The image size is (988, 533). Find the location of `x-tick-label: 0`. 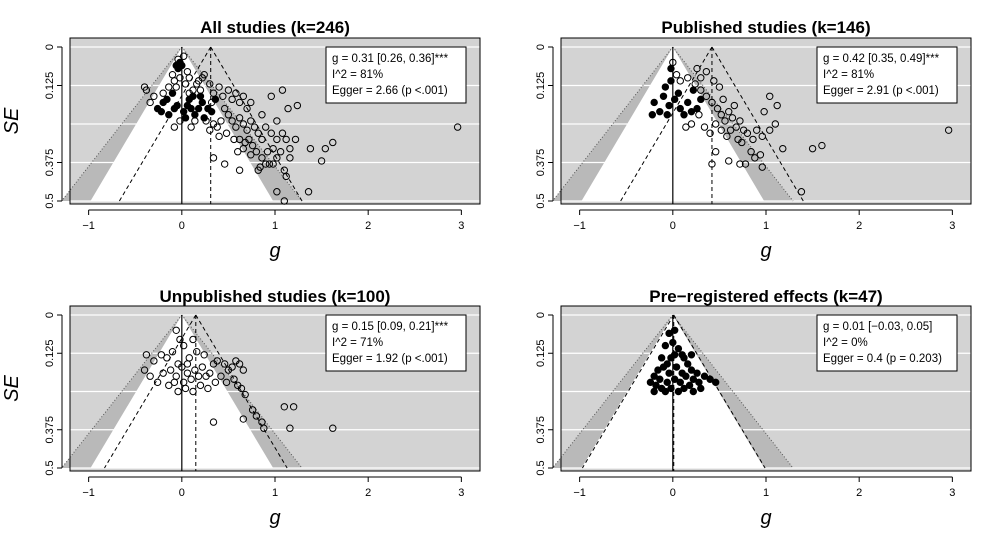

x-tick-label: 0 is located at coordinates (182, 226).